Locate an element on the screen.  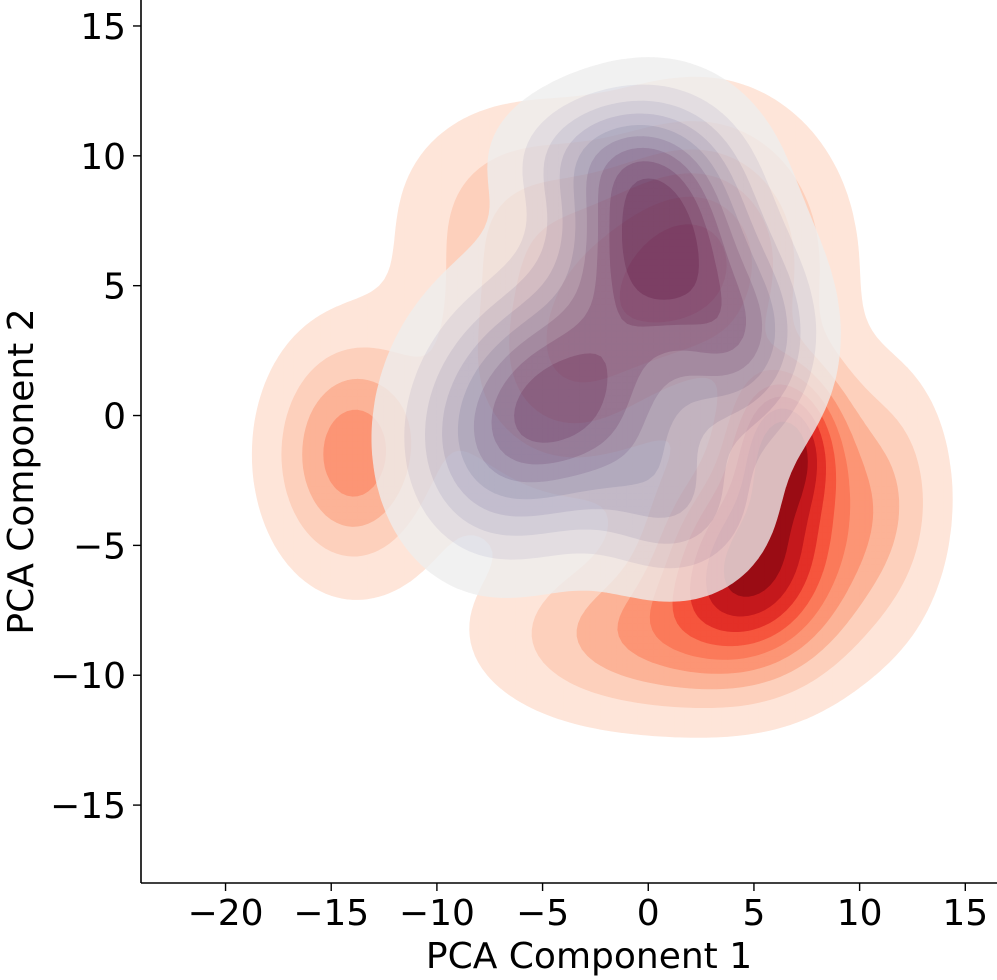
x-tick-label: 0 is located at coordinates (648, 913).